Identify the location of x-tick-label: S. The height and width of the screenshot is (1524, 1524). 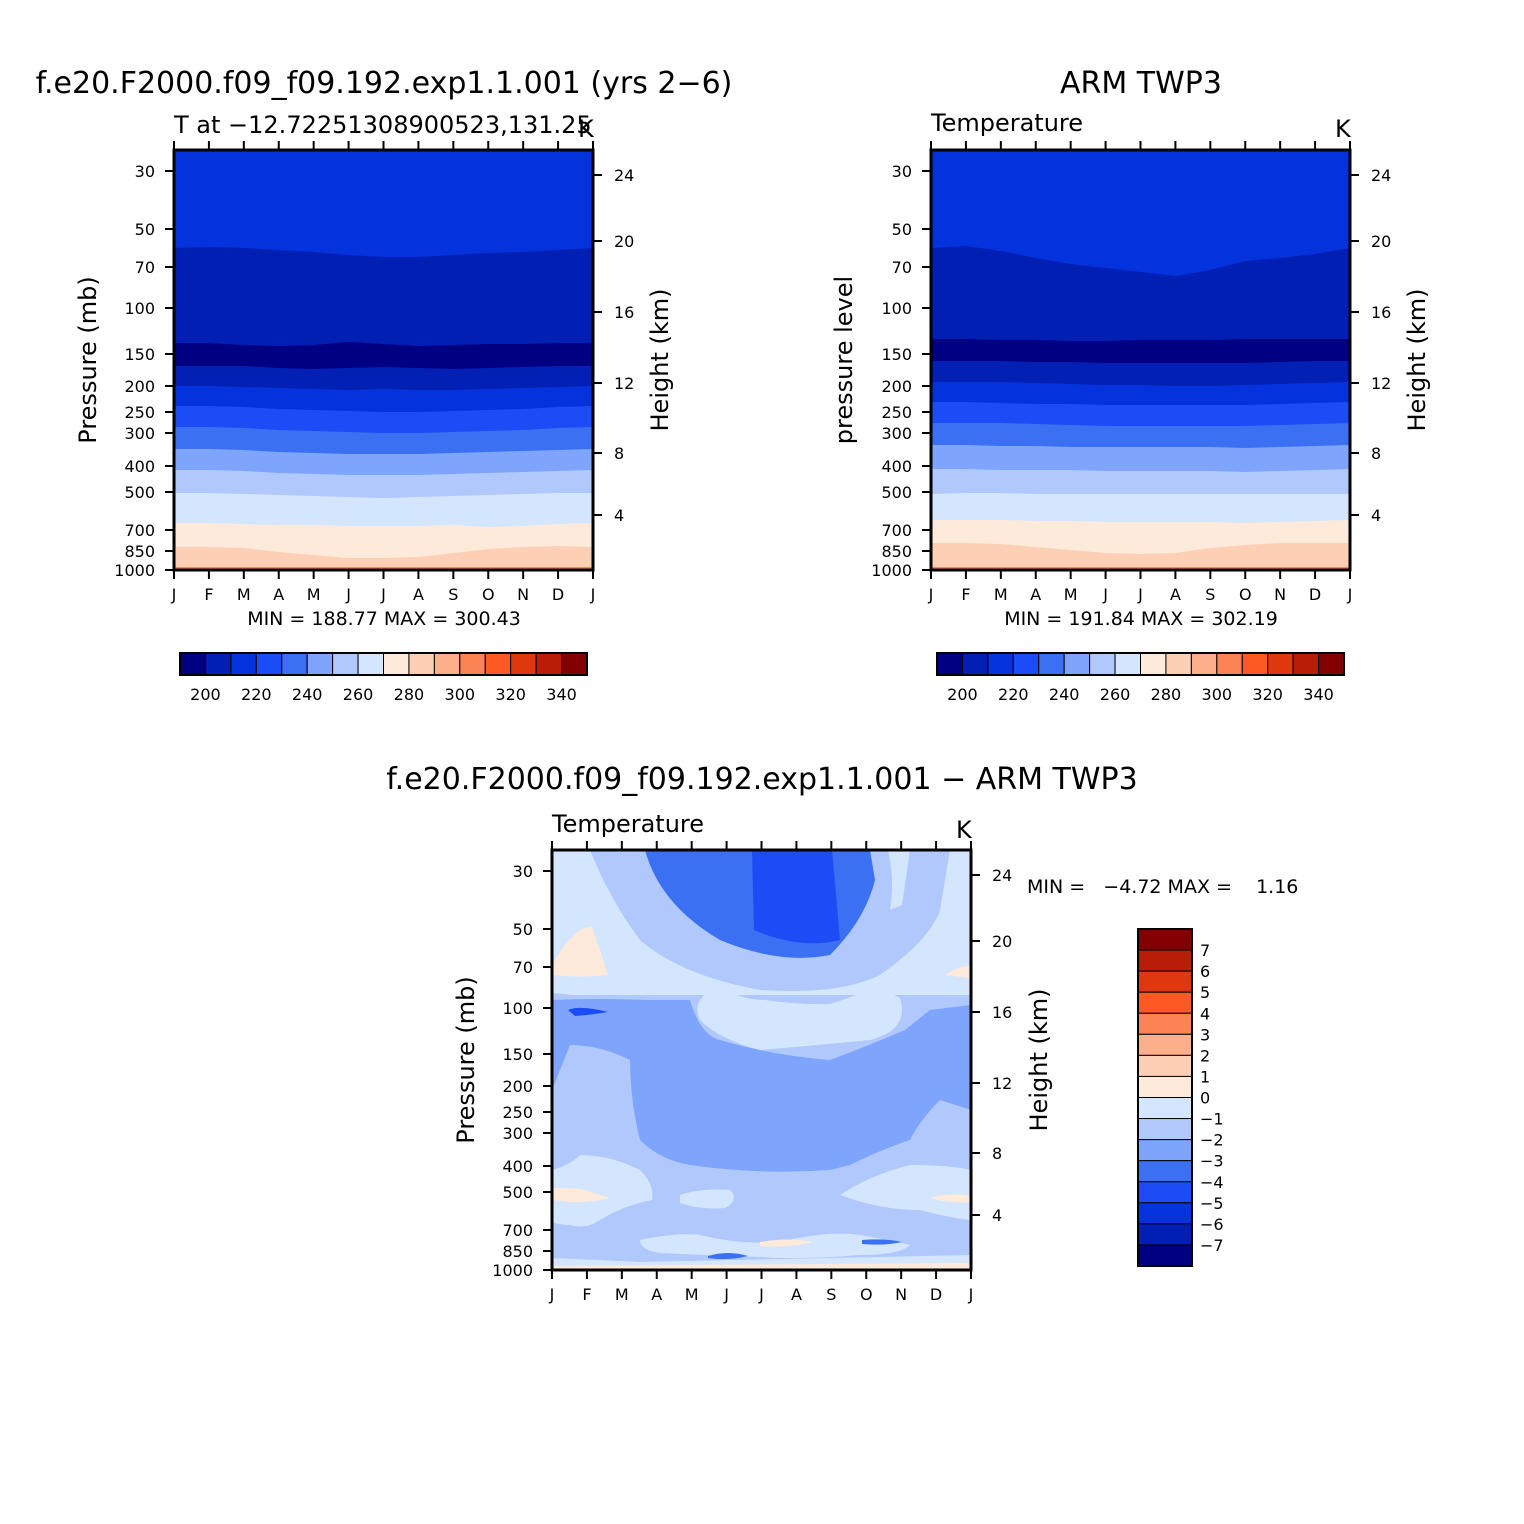
(453, 594).